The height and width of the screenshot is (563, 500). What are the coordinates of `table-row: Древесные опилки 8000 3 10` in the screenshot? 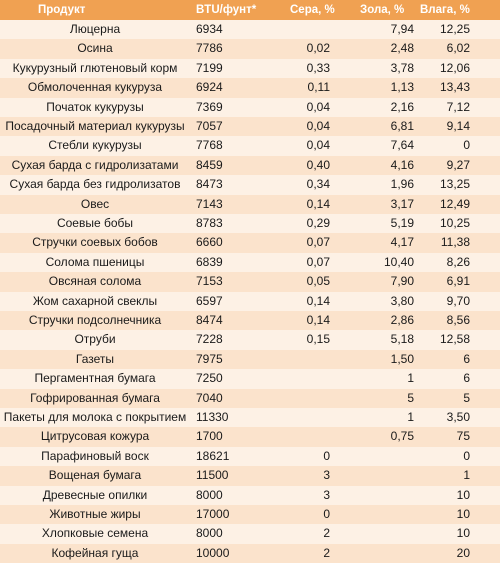 It's located at (250, 495).